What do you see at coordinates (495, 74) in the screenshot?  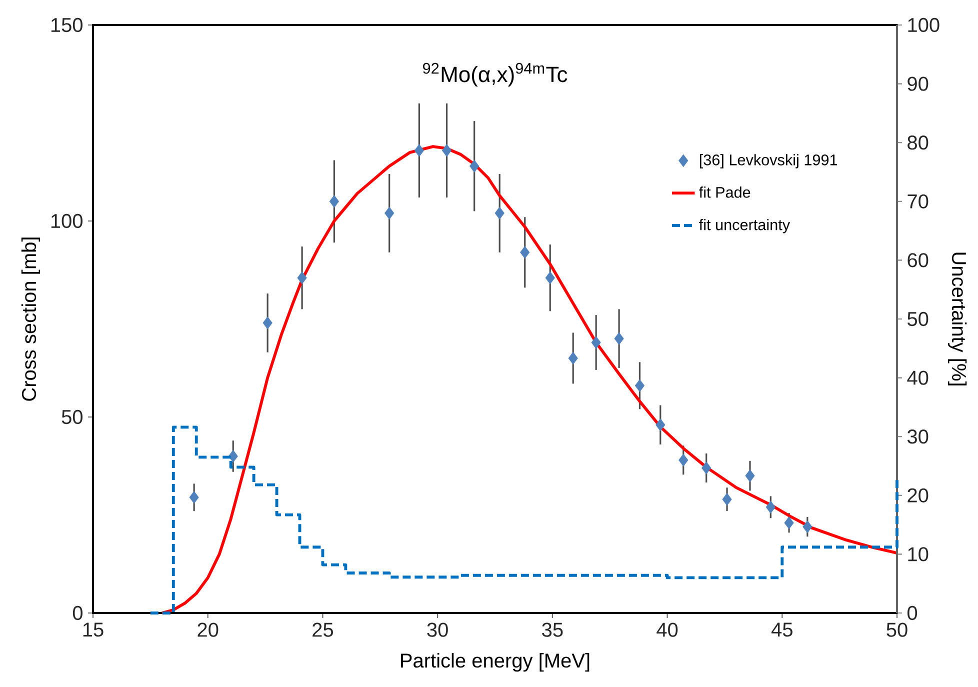 I see `text: $^{92}$Mo(α,x)$^{94m}$Tc` at bounding box center [495, 74].